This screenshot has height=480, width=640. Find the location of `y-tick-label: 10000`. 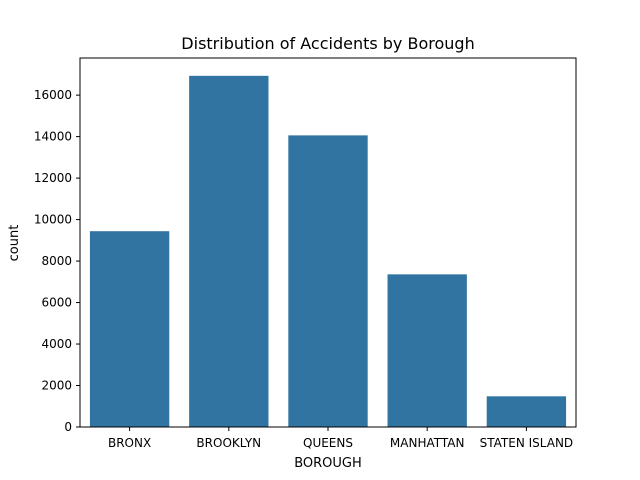

y-tick-label: 10000 is located at coordinates (53, 220).